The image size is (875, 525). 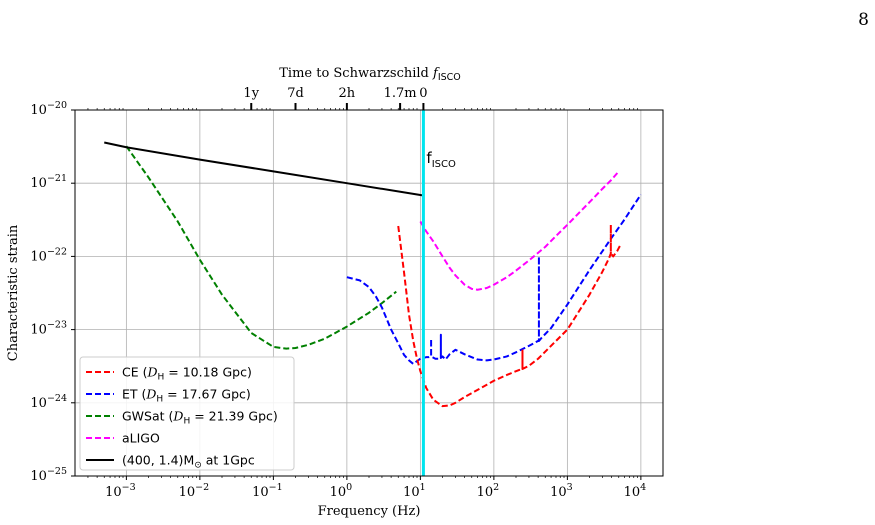 I want to click on series-line-et, so click(x=494, y=279).